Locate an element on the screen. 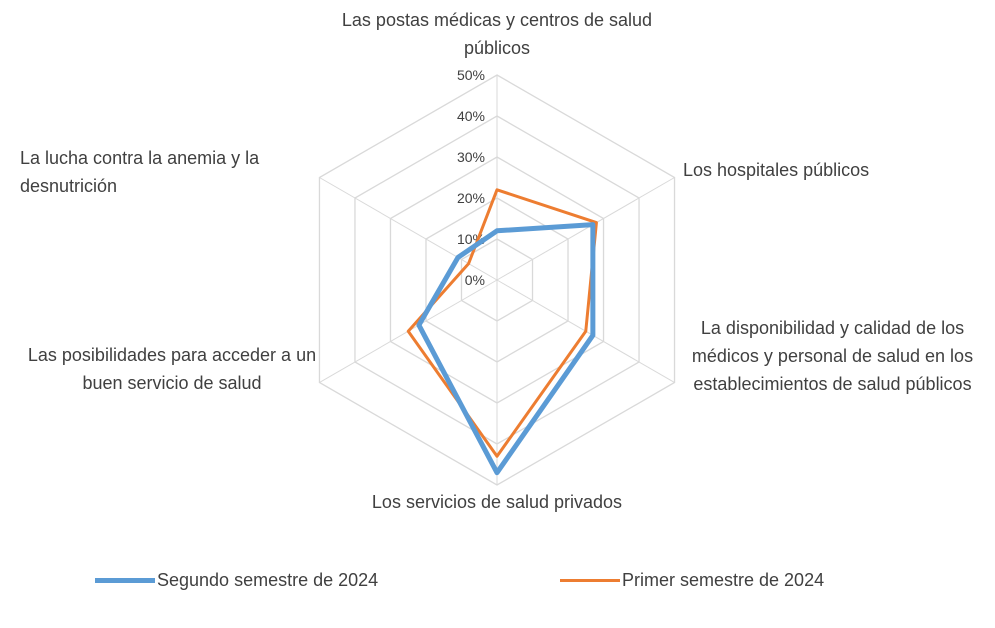 This screenshot has height=628, width=995. legend-label: Primer semestre de 2024 is located at coordinates (723, 580).